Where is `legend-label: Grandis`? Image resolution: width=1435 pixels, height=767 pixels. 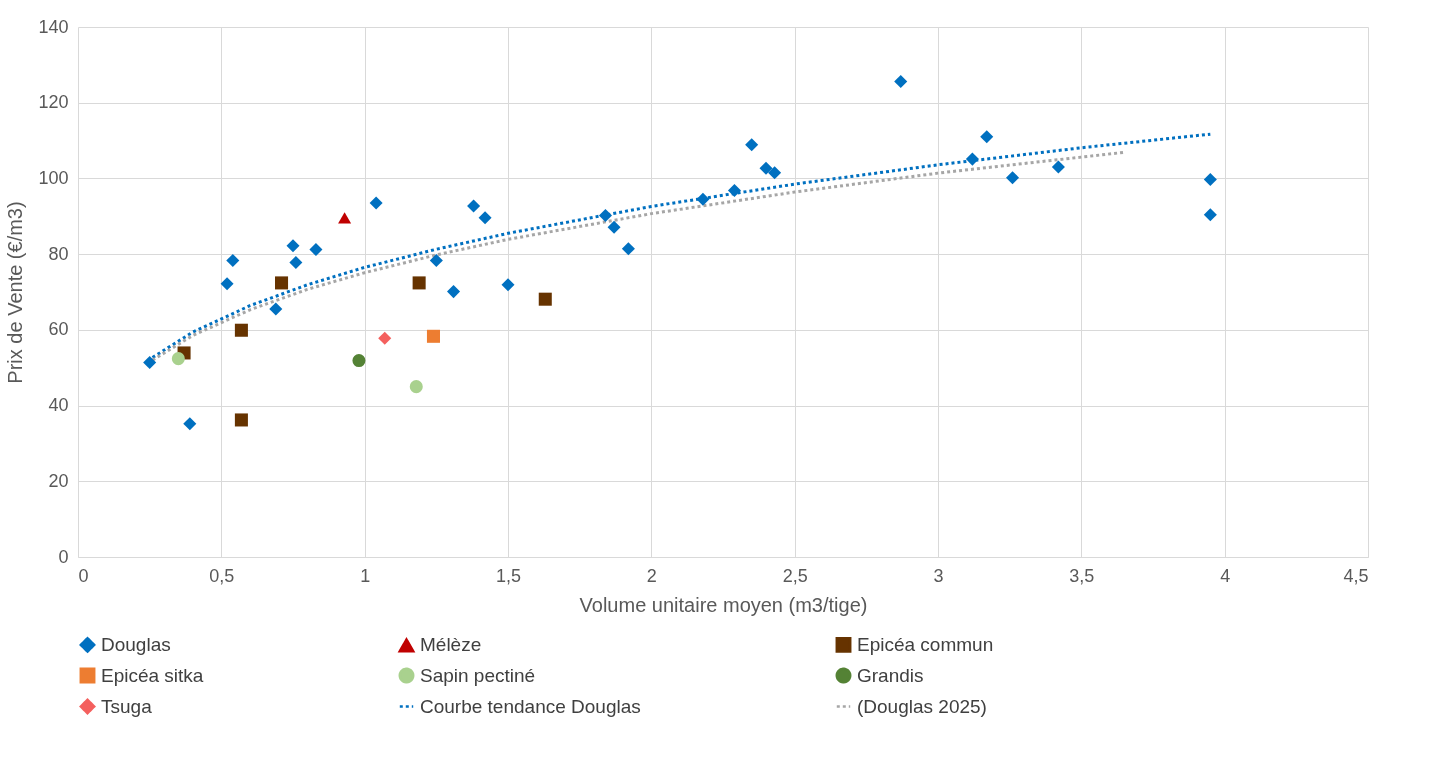 legend-label: Grandis is located at coordinates (890, 675).